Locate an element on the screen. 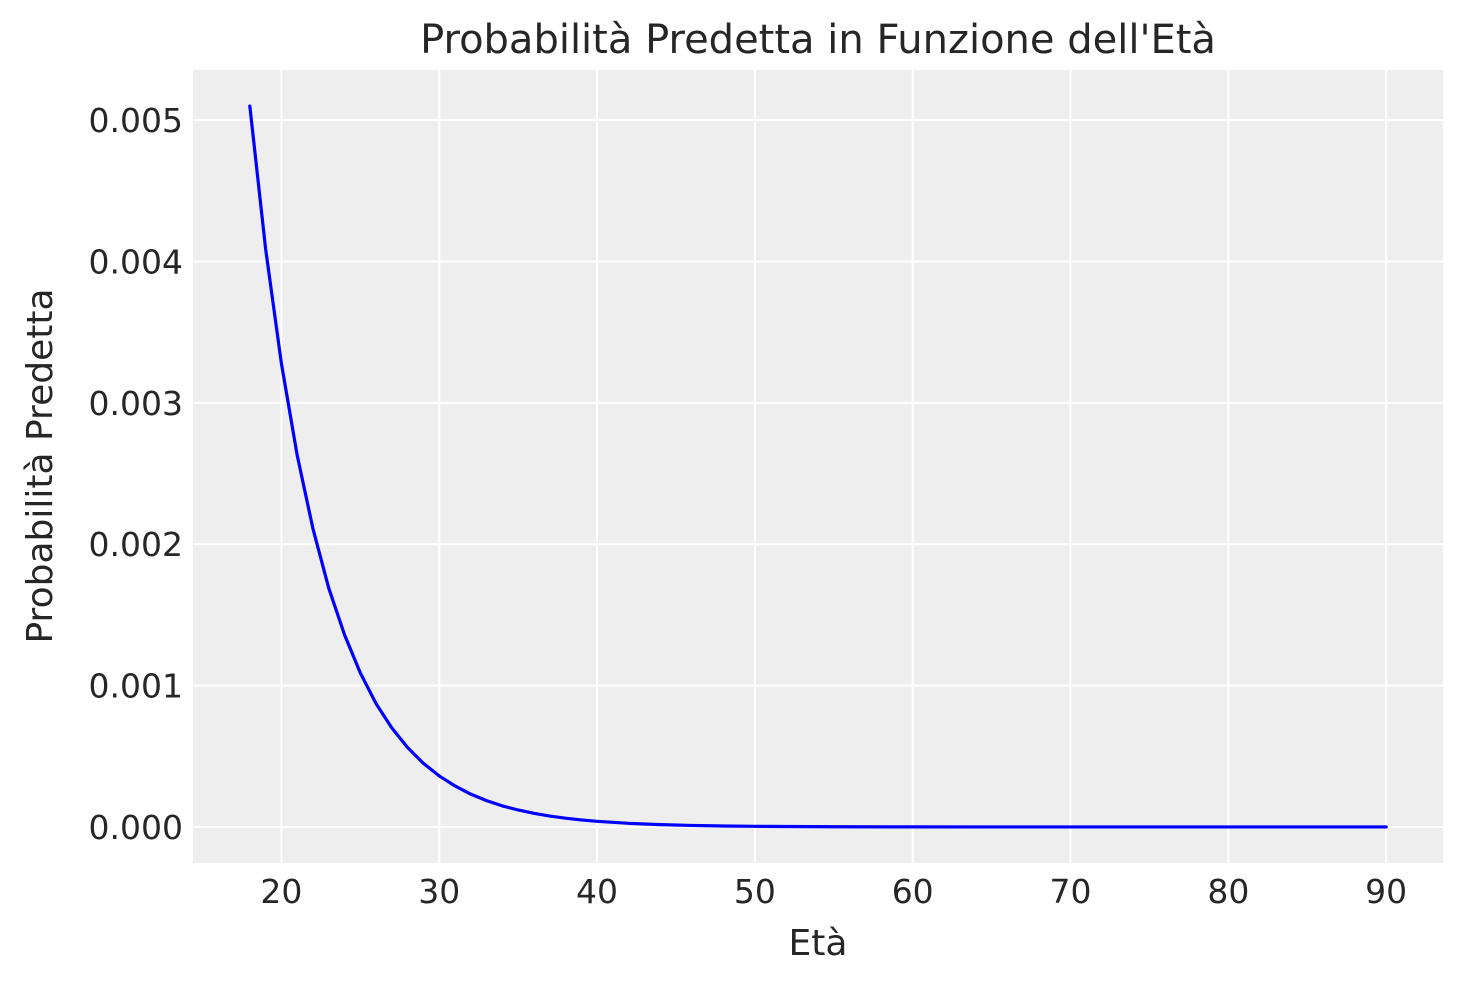 The image size is (1463, 983). y-tick-label: 0.001 is located at coordinates (136, 686).